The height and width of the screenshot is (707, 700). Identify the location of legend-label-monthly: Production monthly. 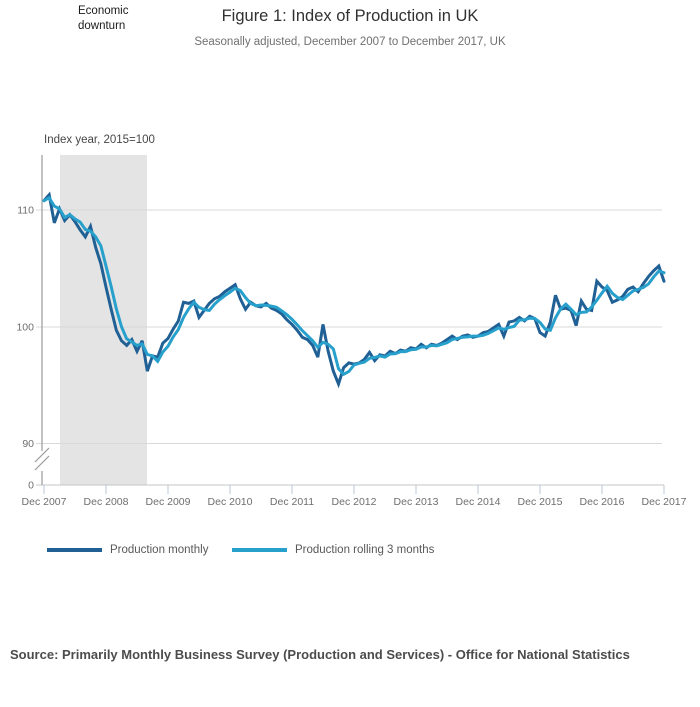
(159, 550).